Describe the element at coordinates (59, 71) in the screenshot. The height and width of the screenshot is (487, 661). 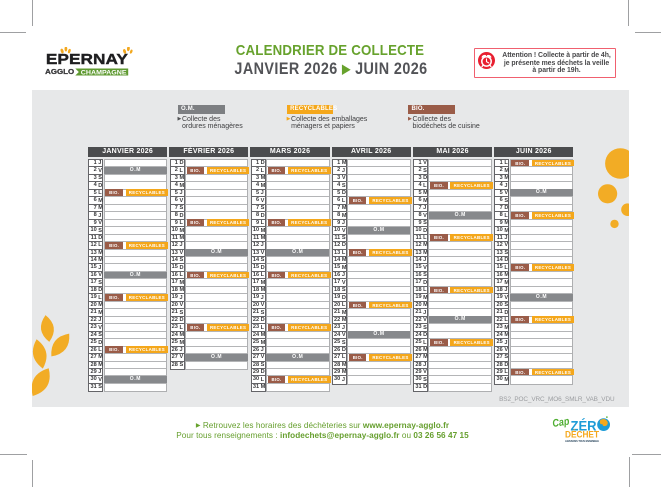
I see `svg-text: AGGLO` at that location.